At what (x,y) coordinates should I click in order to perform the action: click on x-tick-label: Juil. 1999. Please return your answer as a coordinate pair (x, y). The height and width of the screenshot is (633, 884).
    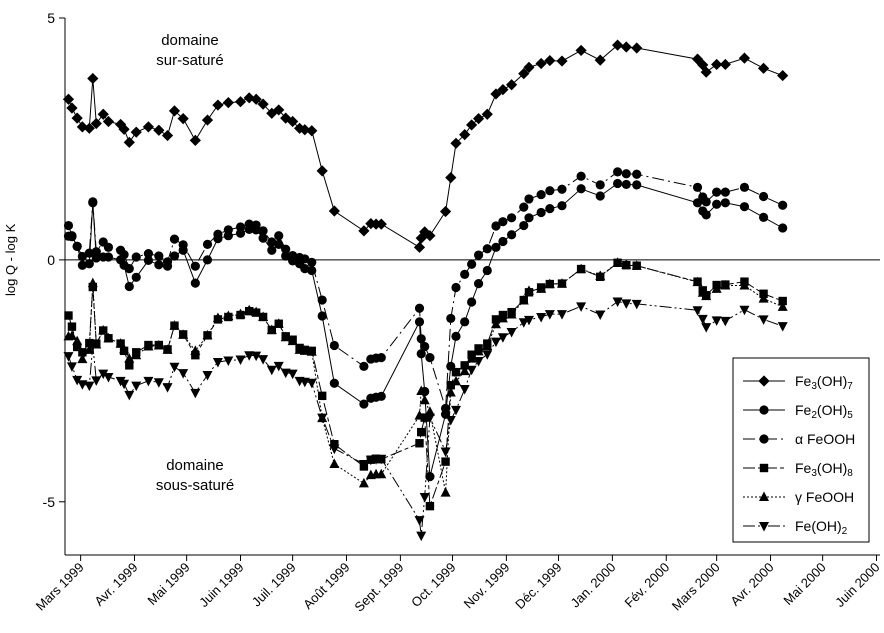
    Looking at the image, I should click on (274, 585).